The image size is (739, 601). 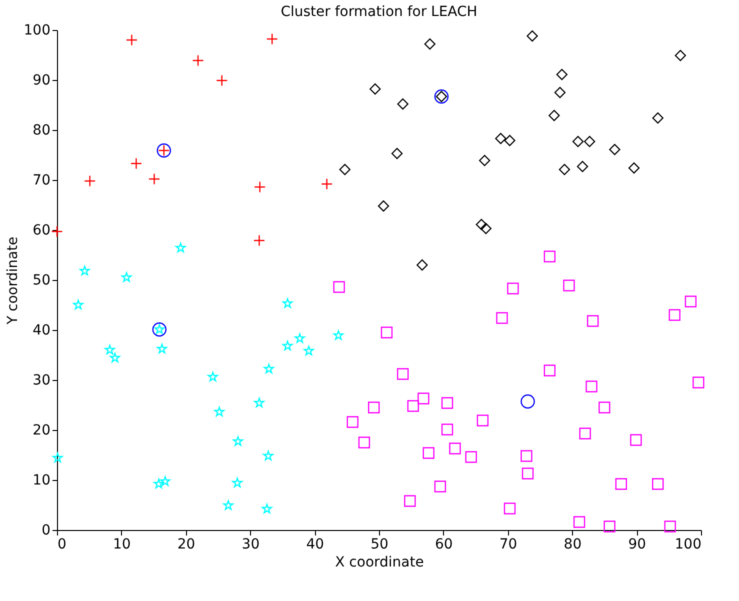 What do you see at coordinates (41, 430) in the screenshot?
I see `y-tick-label: 20` at bounding box center [41, 430].